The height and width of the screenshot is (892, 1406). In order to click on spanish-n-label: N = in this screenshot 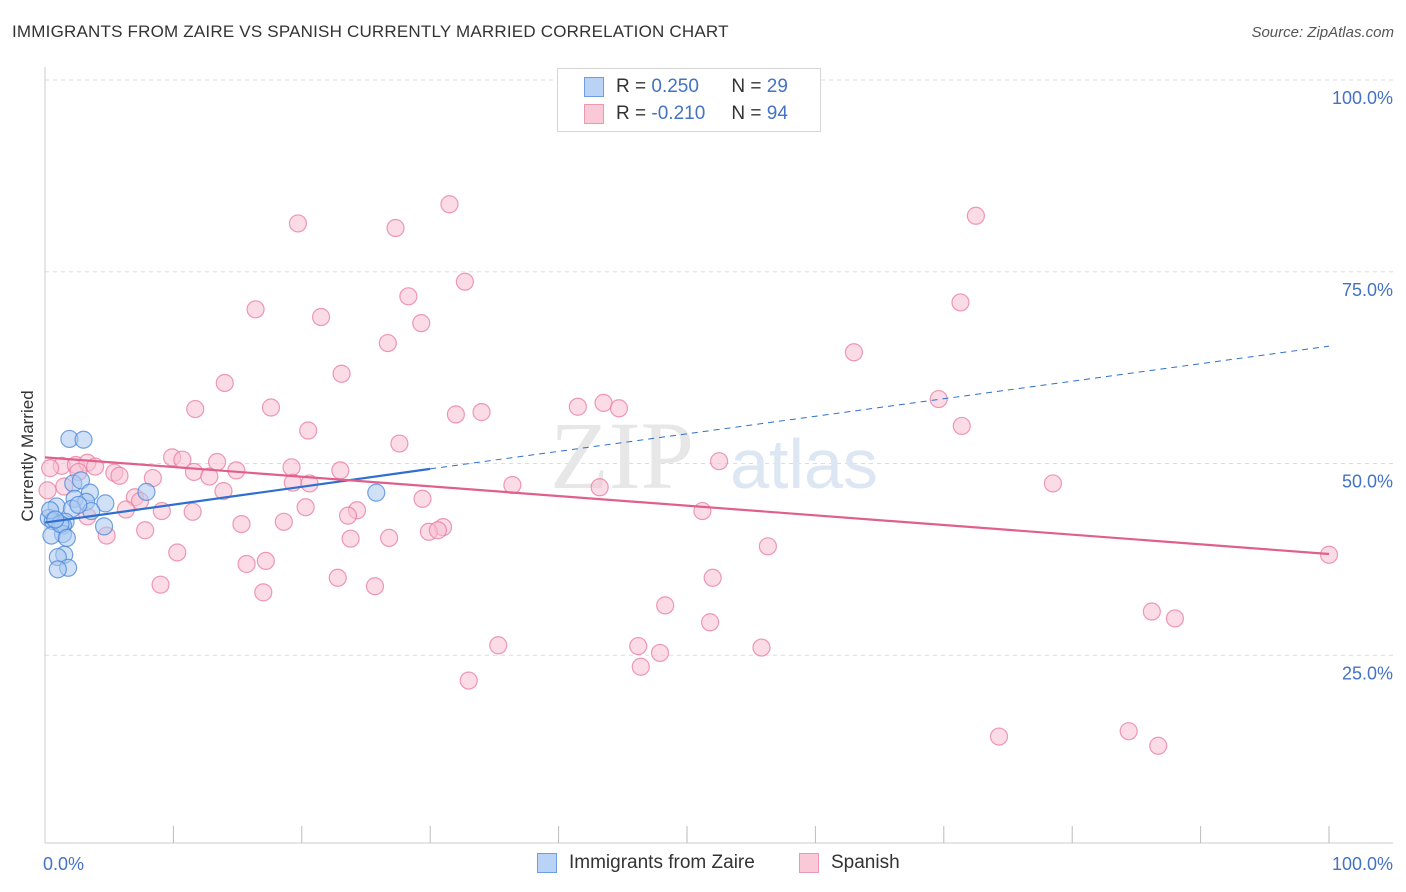, I will do `click(746, 113)`.